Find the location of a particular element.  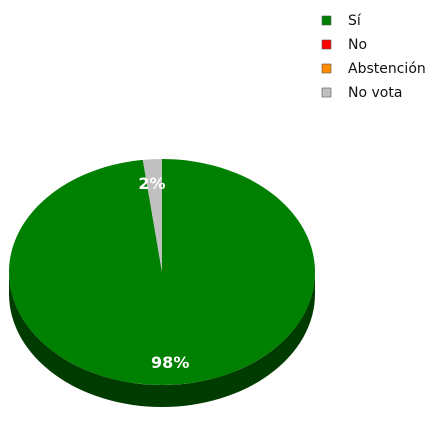

legend: Sí No Abstención No vota is located at coordinates (373, 57).